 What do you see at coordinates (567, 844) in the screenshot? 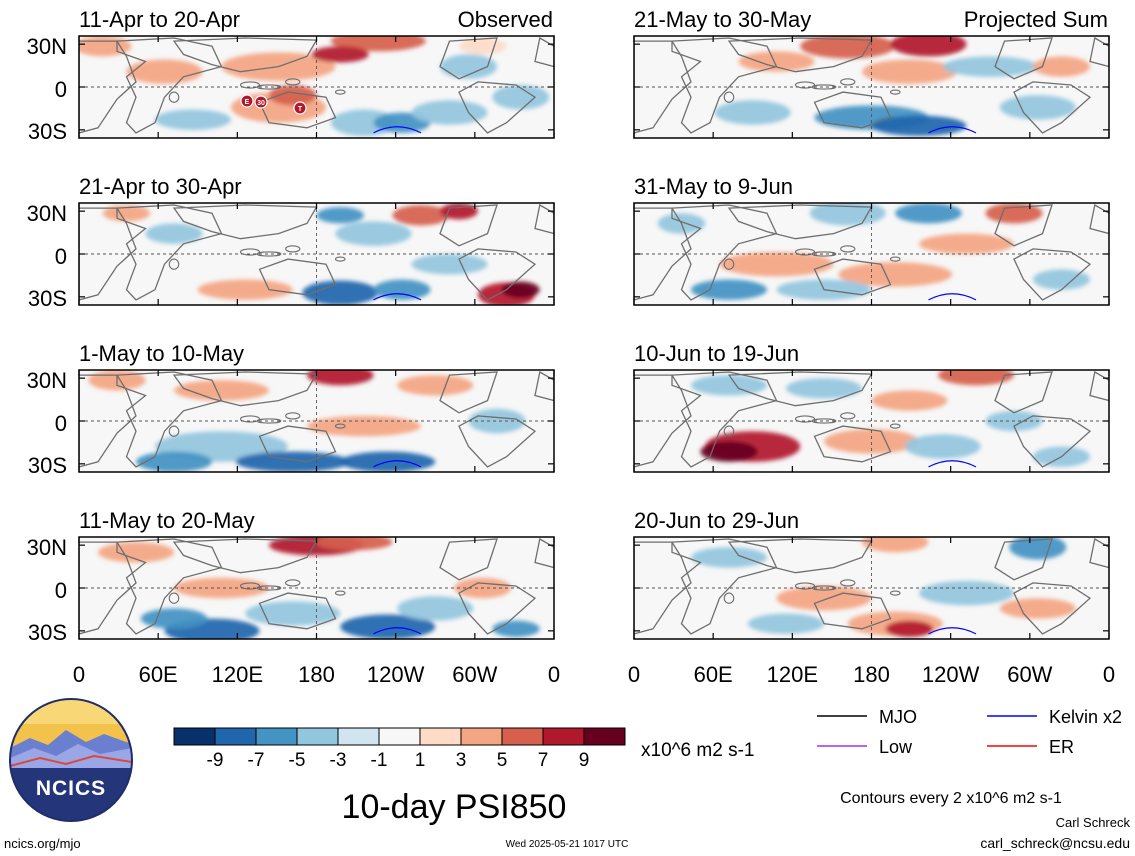
I see `footer-timestamp: Wed 2025-05-21 1017 UTC` at bounding box center [567, 844].